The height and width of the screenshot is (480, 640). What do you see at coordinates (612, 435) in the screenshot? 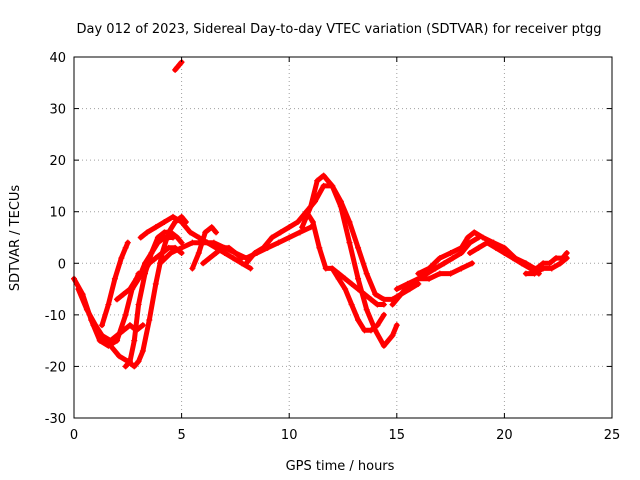
I see `x-tick-label: 25` at bounding box center [612, 435].